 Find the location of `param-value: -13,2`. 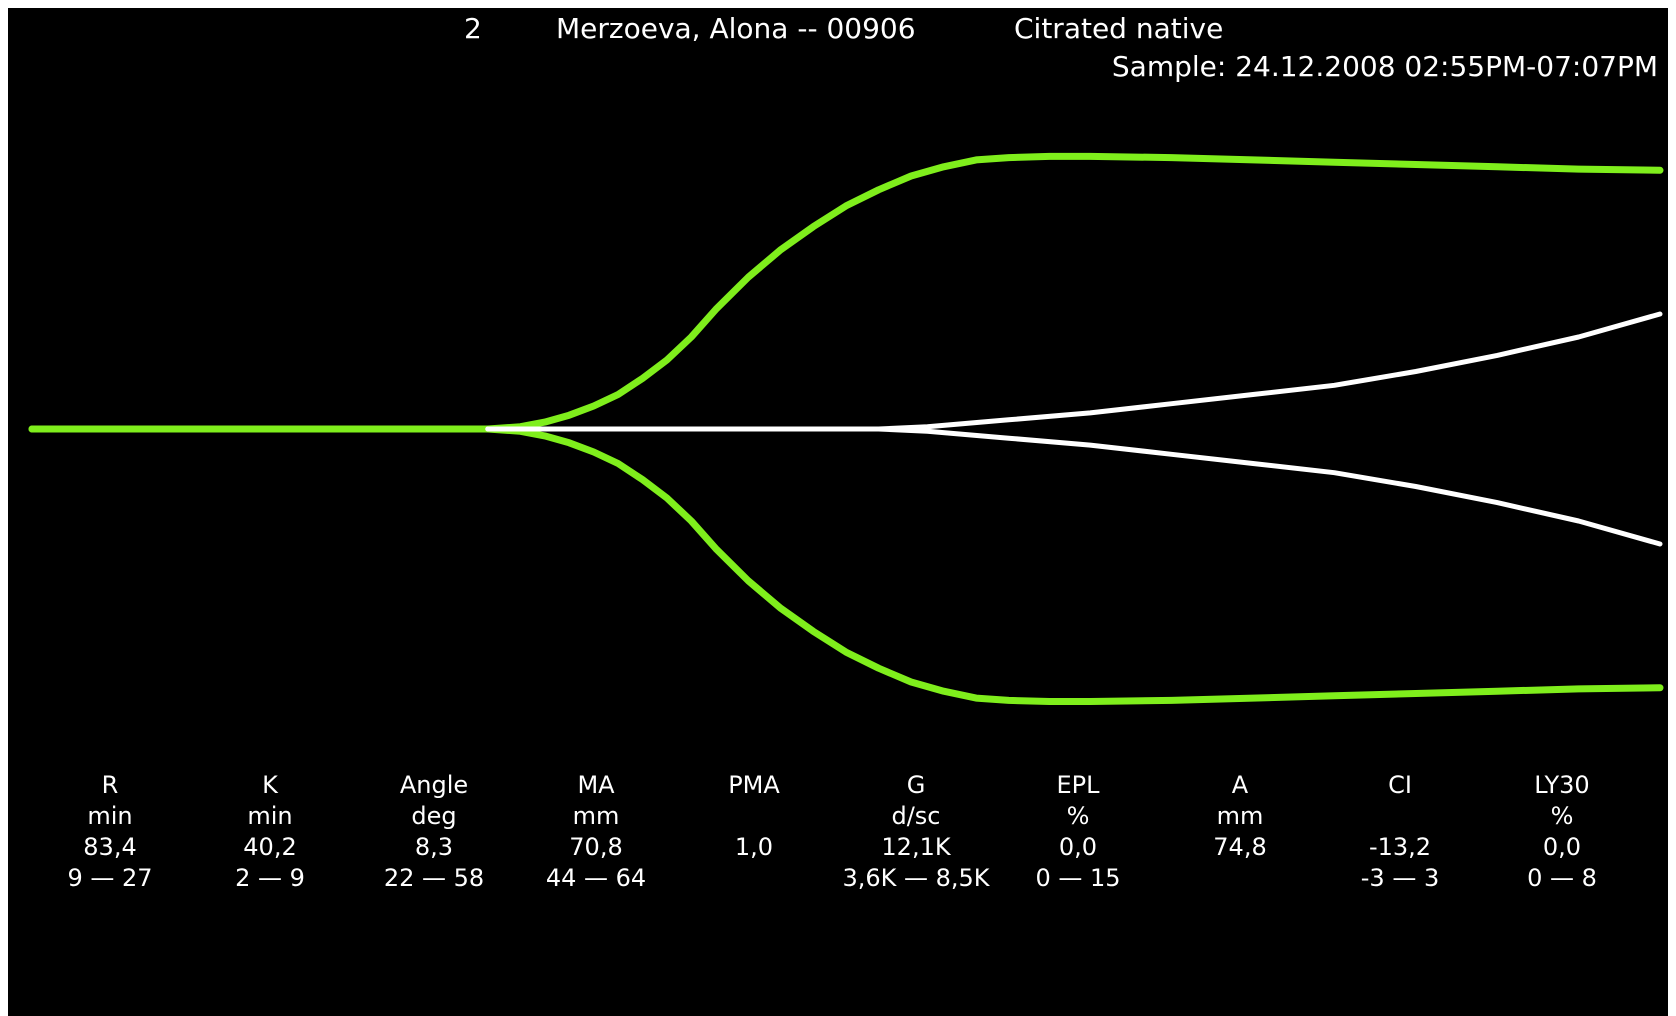

param-value: -13,2 is located at coordinates (1400, 847).